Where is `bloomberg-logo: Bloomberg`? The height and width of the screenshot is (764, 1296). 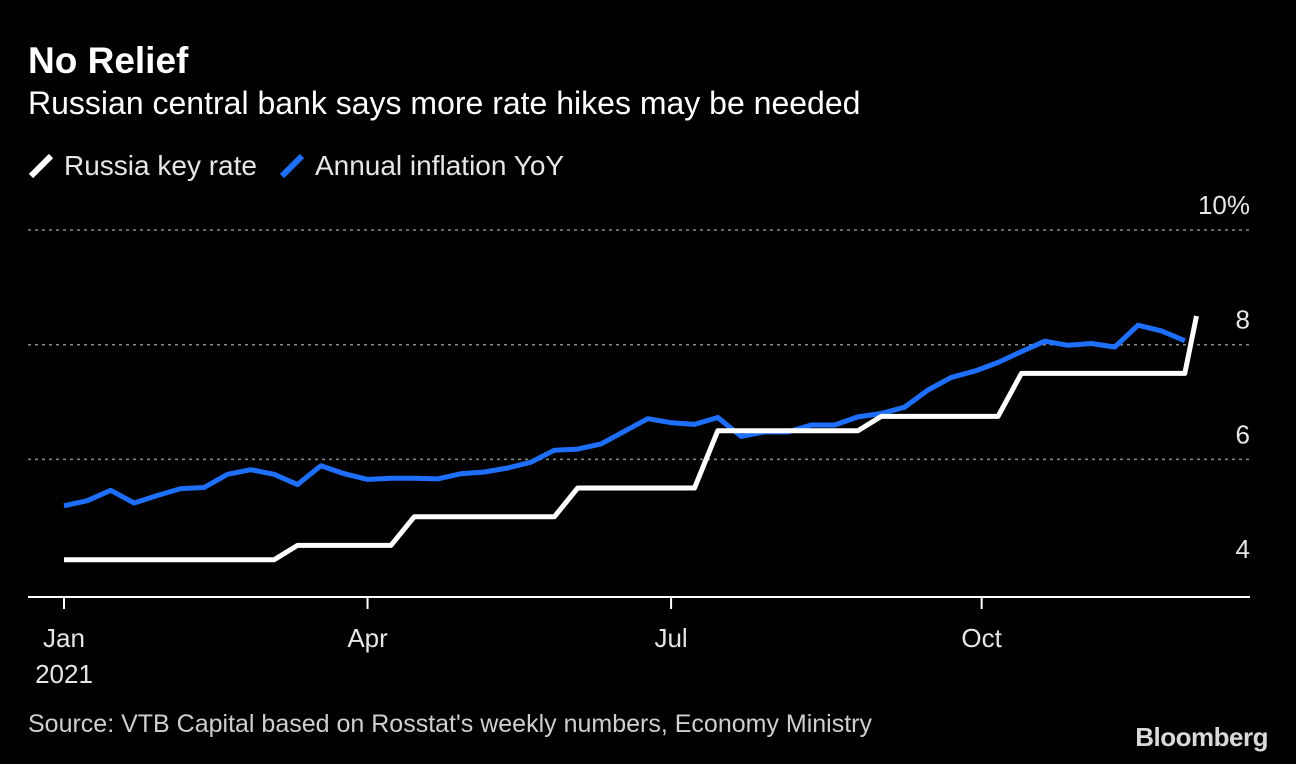 bloomberg-logo: Bloomberg is located at coordinates (1201, 737).